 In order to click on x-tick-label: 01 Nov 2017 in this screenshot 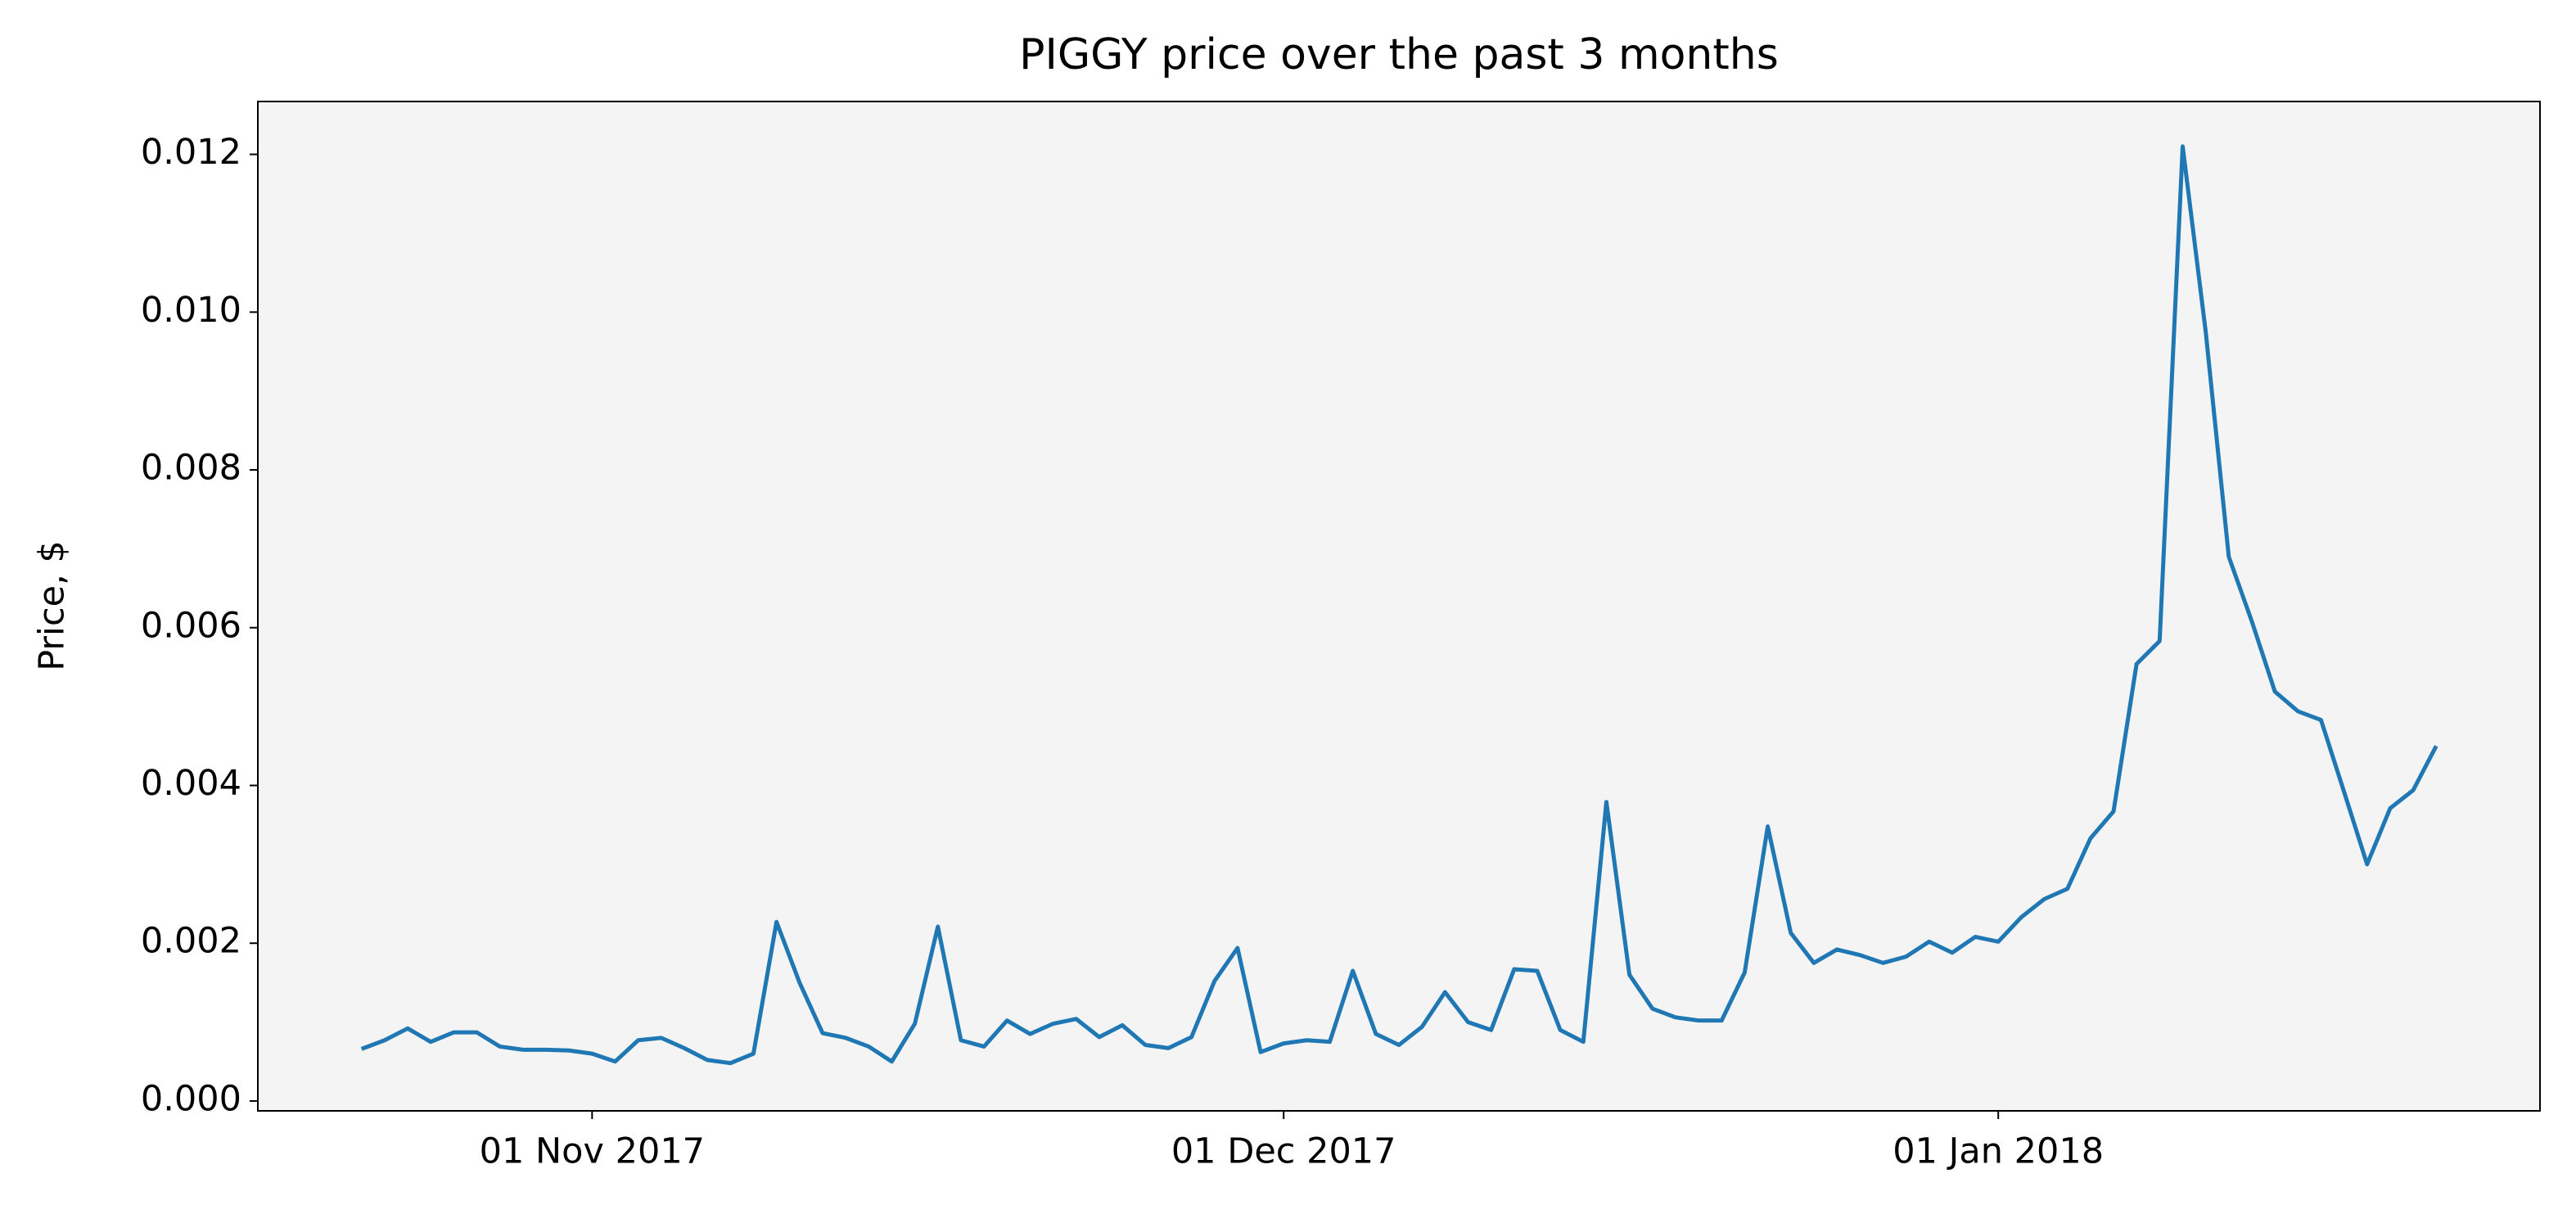, I will do `click(592, 1151)`.